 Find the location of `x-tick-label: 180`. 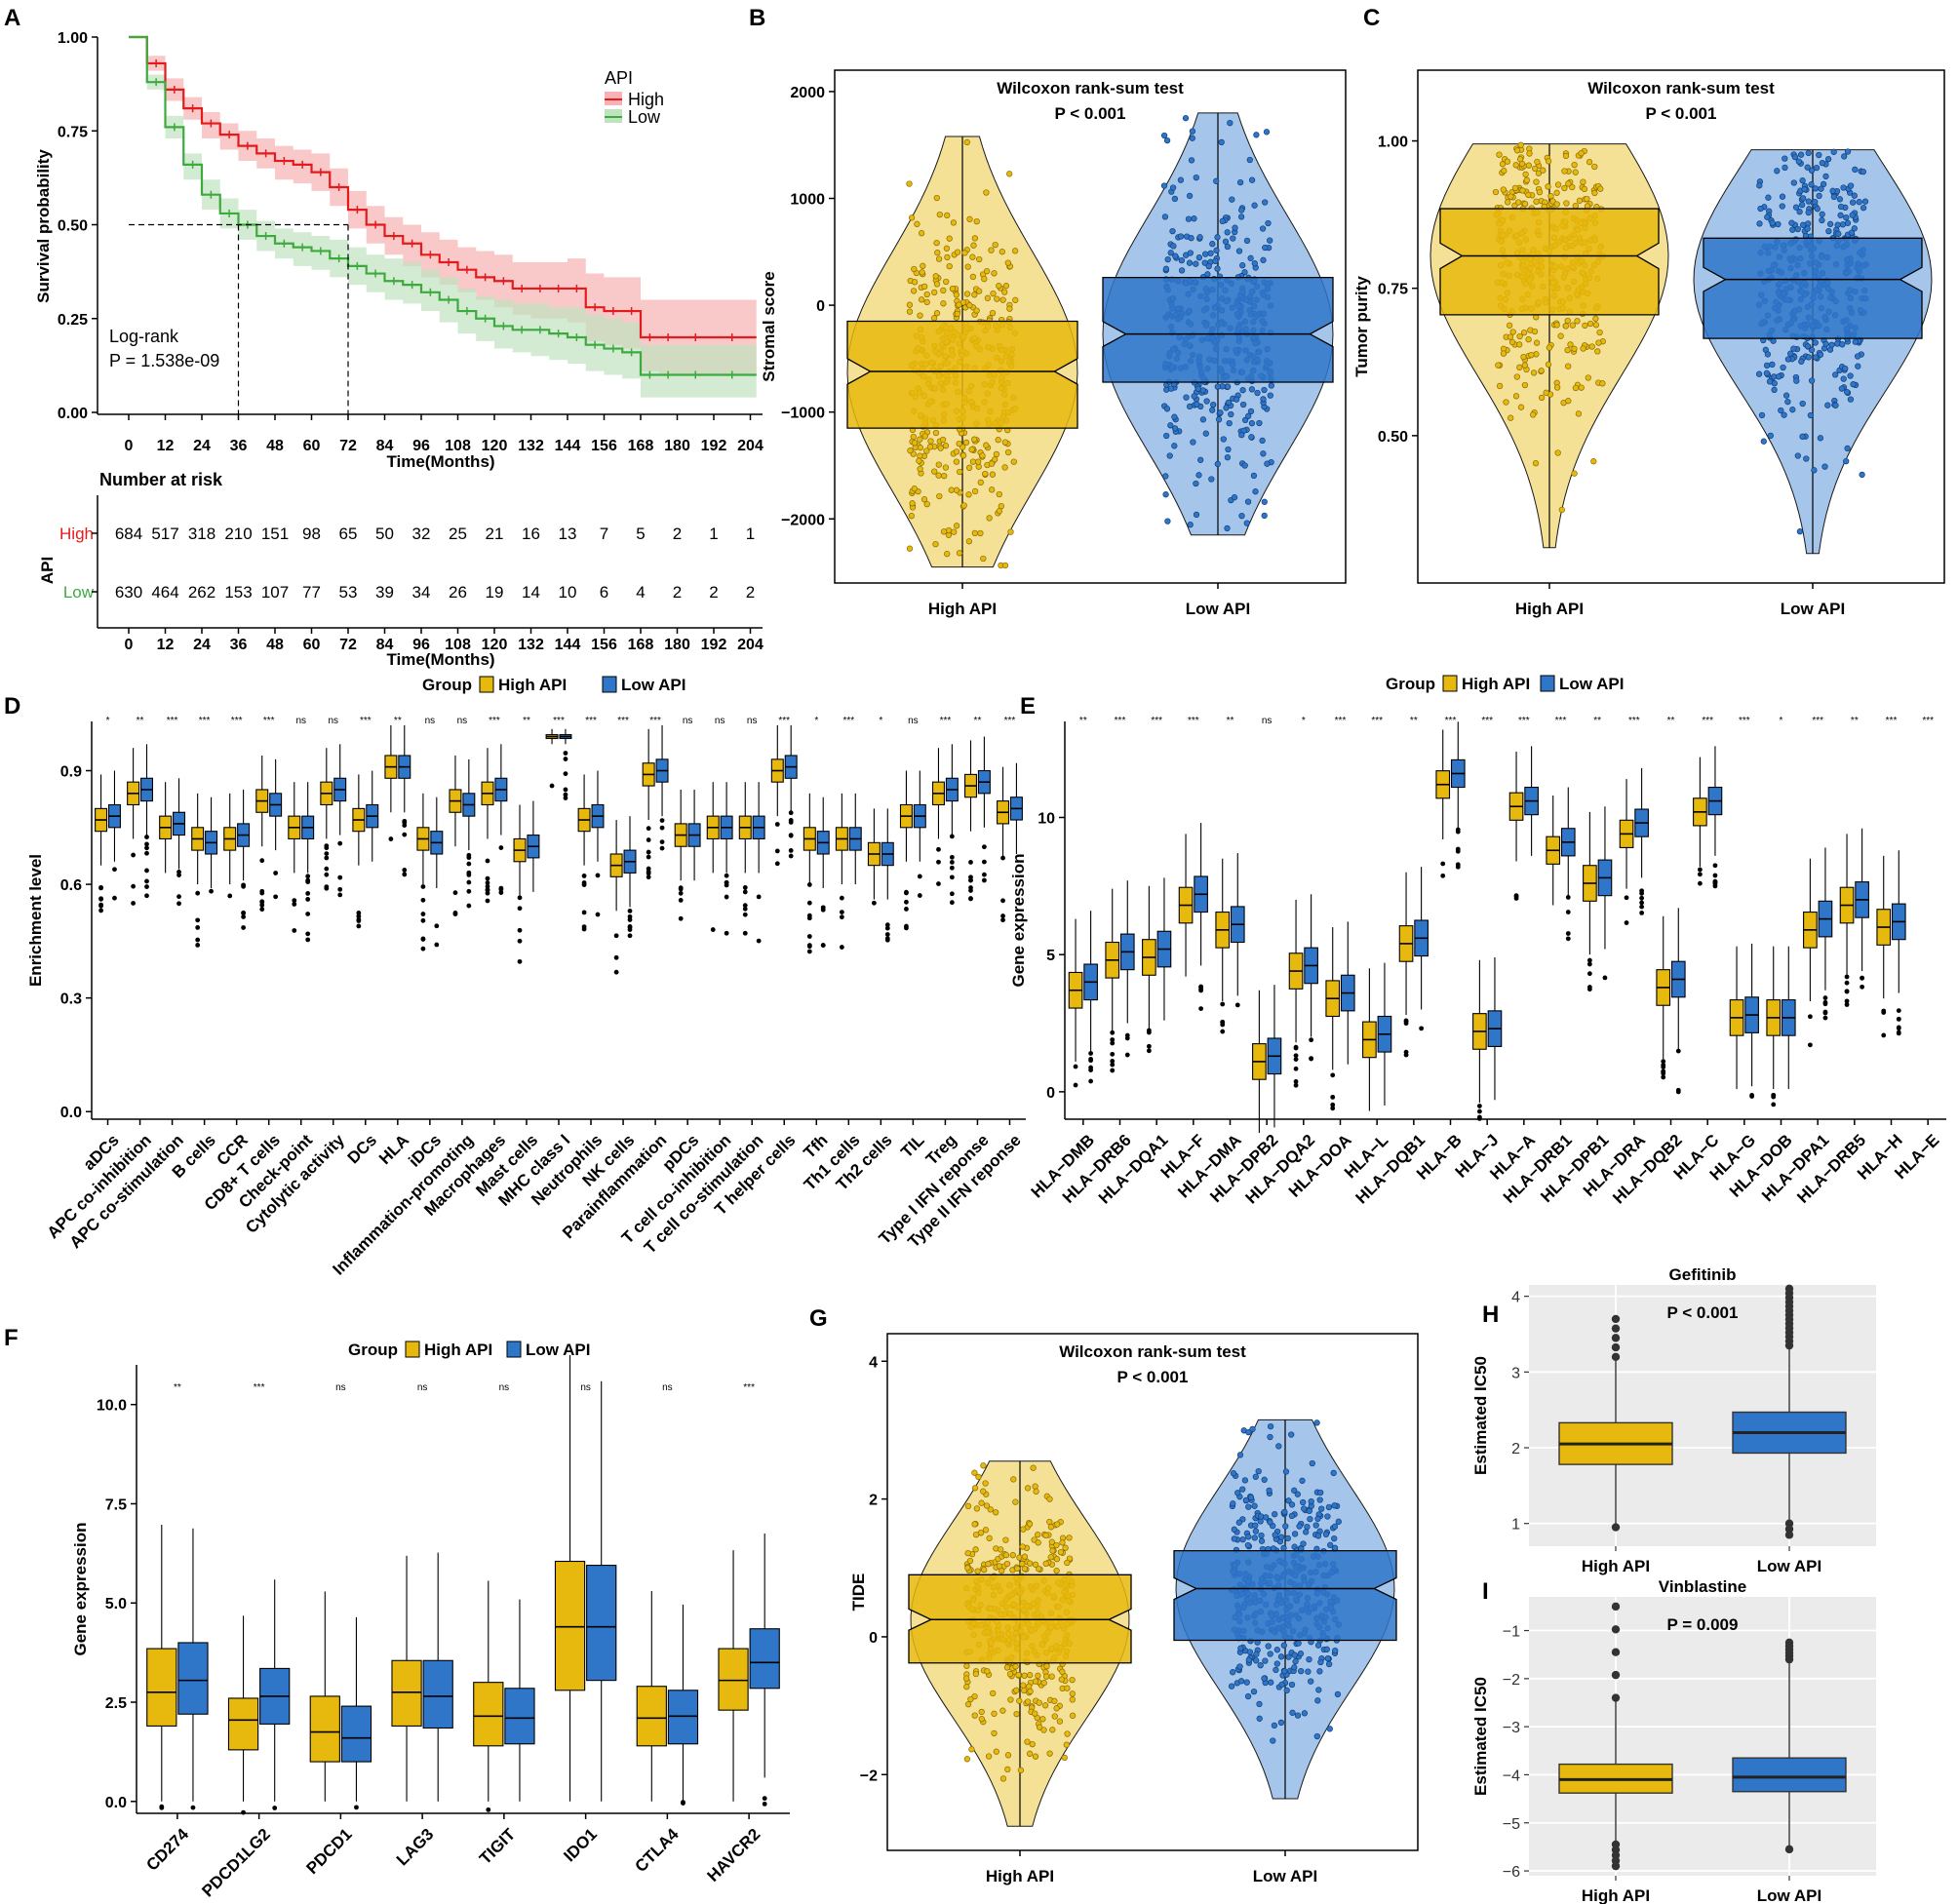

x-tick-label: 180 is located at coordinates (677, 446).